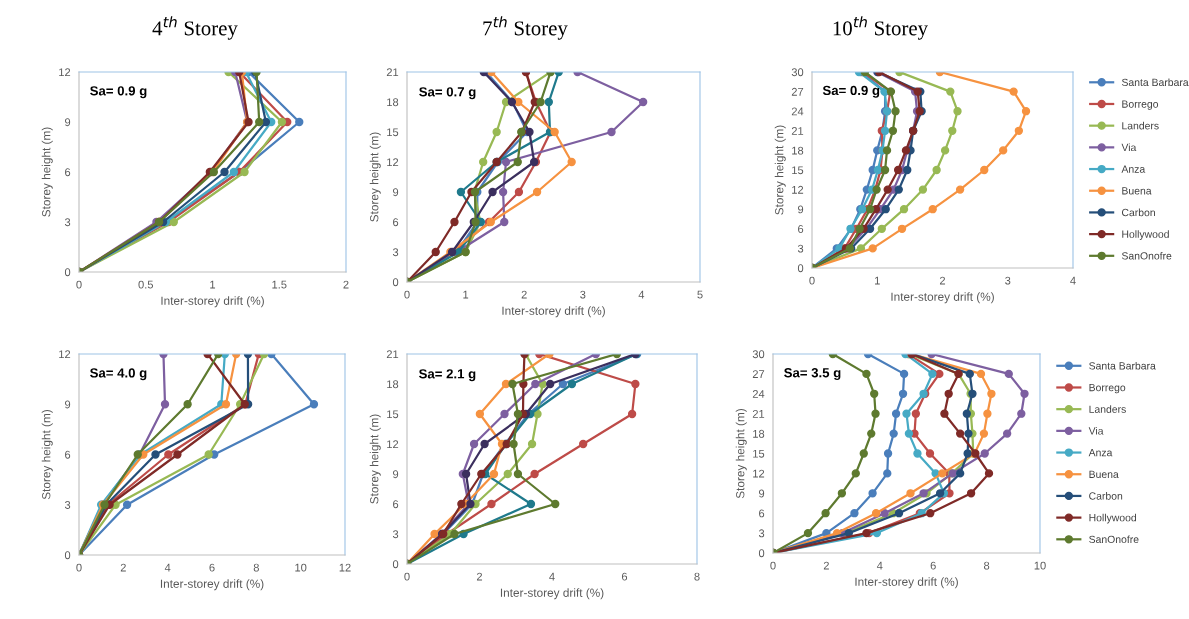 The width and height of the screenshot is (1189, 619). Describe the element at coordinates (700, 294) in the screenshot. I see `x-tick-label: 5` at that location.